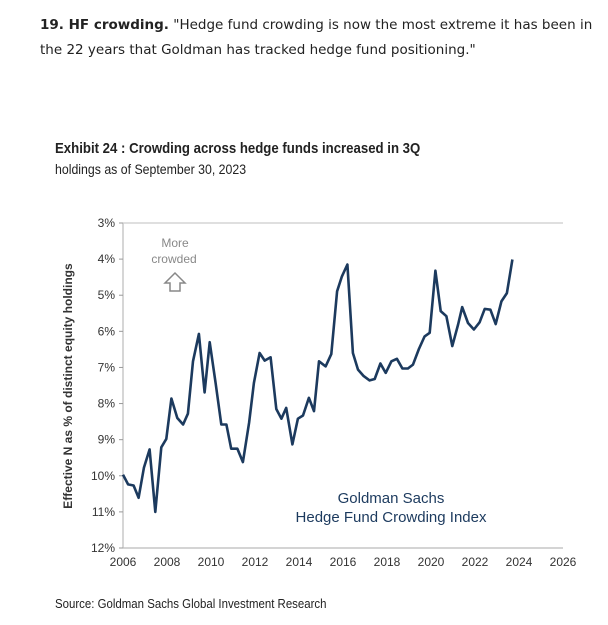 This screenshot has height=625, width=608. I want to click on x-tick-label: 2010, so click(211, 562).